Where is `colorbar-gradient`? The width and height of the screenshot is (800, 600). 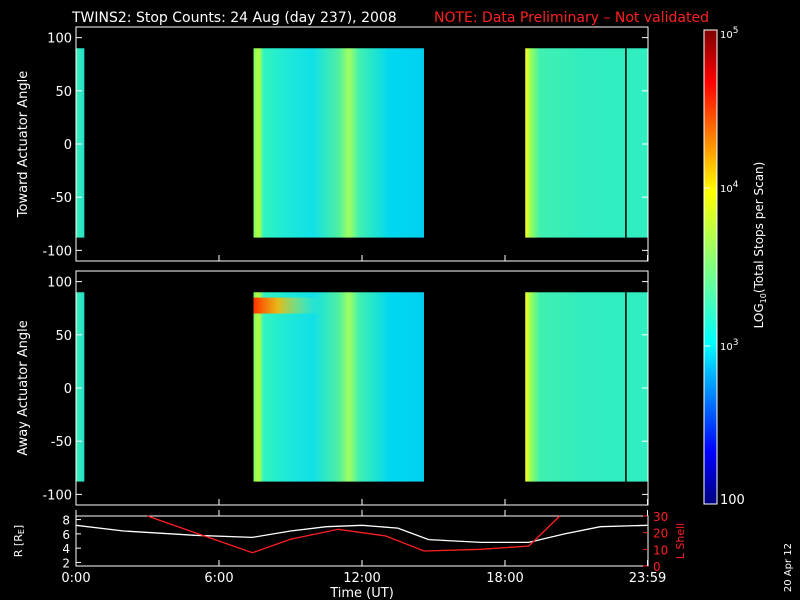
colorbar-gradient is located at coordinates (710, 267).